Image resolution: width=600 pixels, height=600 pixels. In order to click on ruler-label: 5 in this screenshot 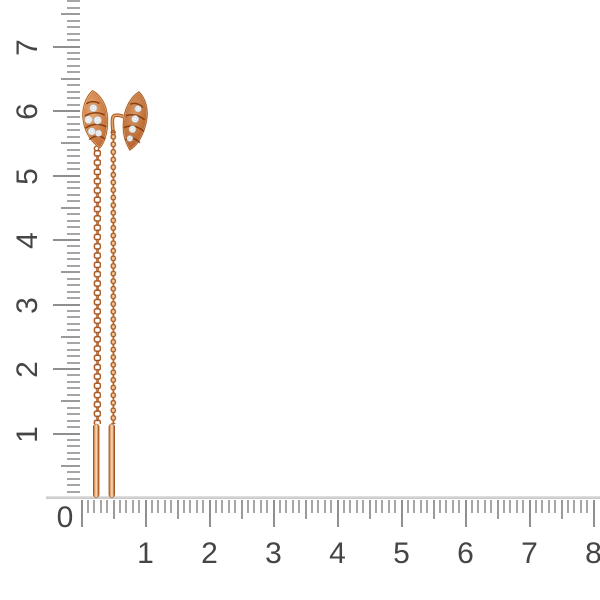, I will do `click(401, 553)`.